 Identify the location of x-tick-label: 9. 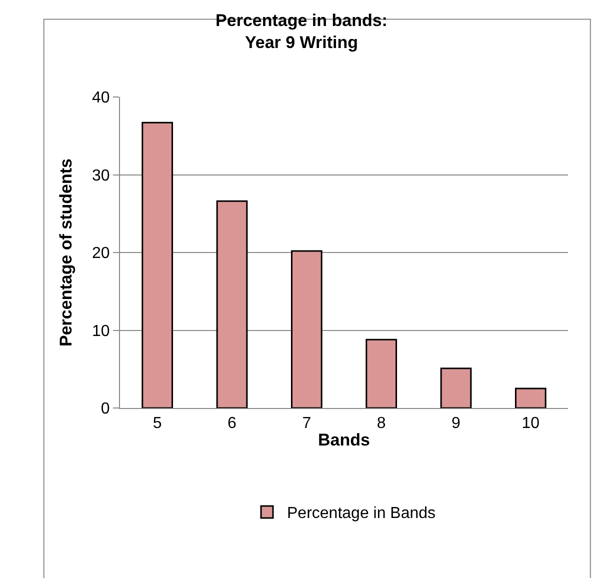
(456, 423).